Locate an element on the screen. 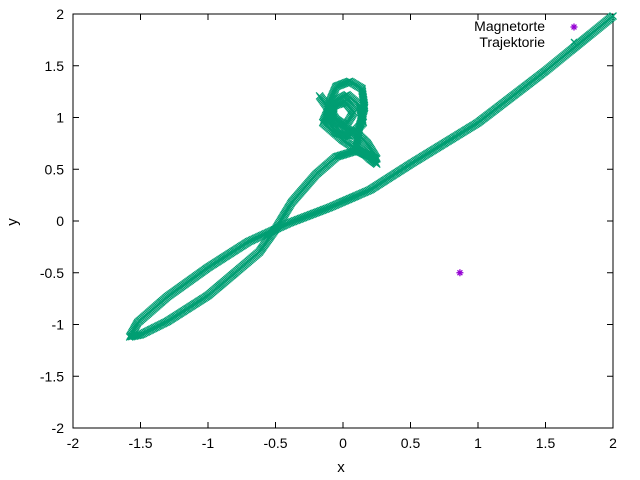  y-tick-label: -1 is located at coordinates (58, 325).